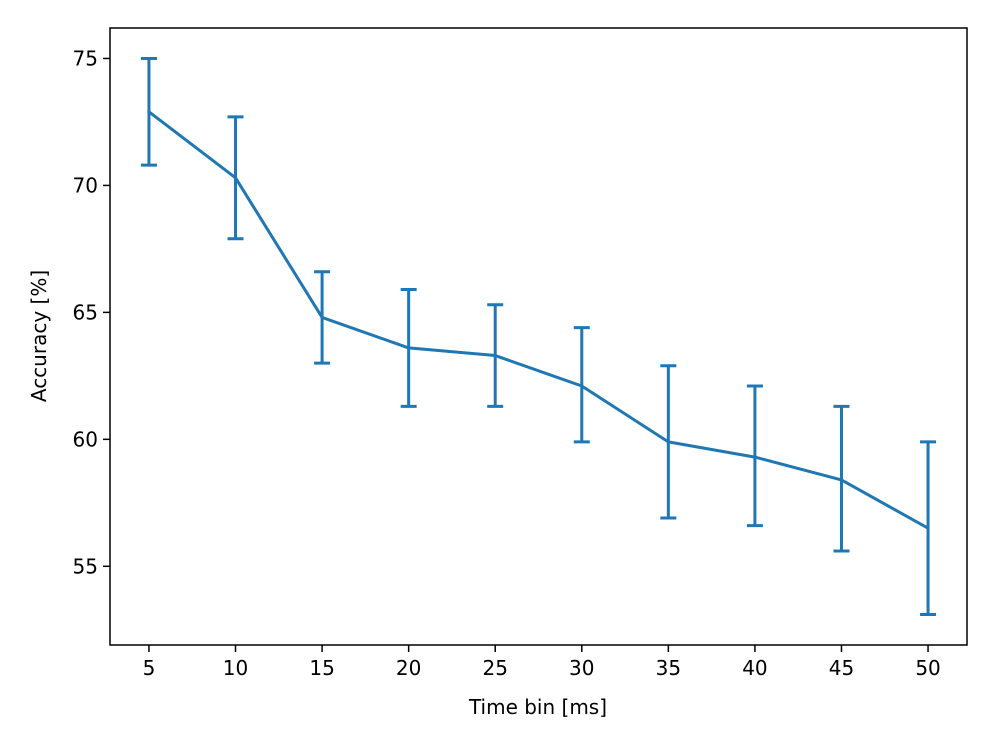 The width and height of the screenshot is (996, 747). I want to click on x-tick-label: 40, so click(754, 668).